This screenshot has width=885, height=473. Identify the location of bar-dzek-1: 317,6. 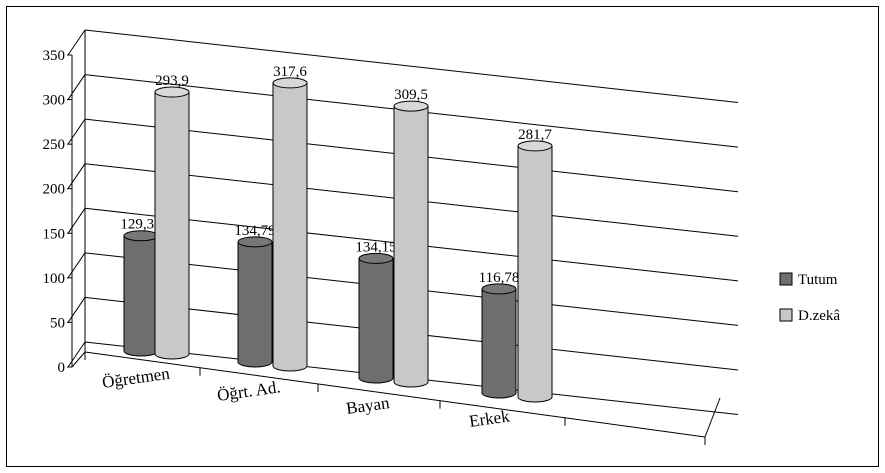
(290, 218).